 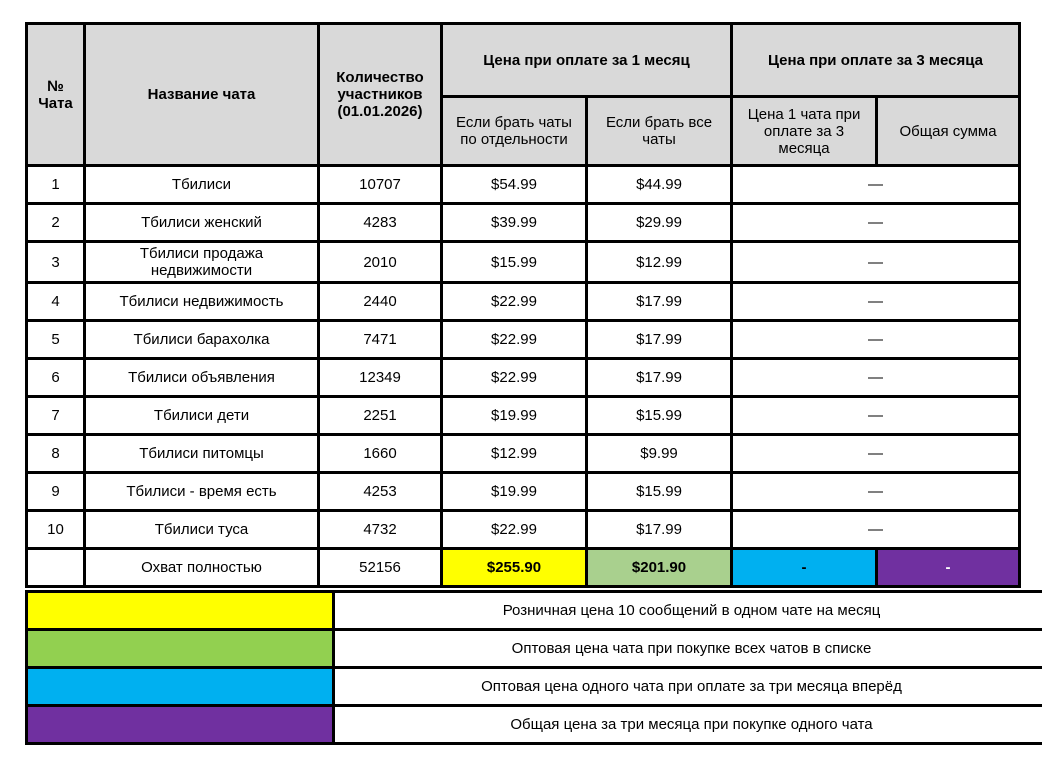 What do you see at coordinates (180, 610) in the screenshot?
I see `legend-color-swatch-retail-price` at bounding box center [180, 610].